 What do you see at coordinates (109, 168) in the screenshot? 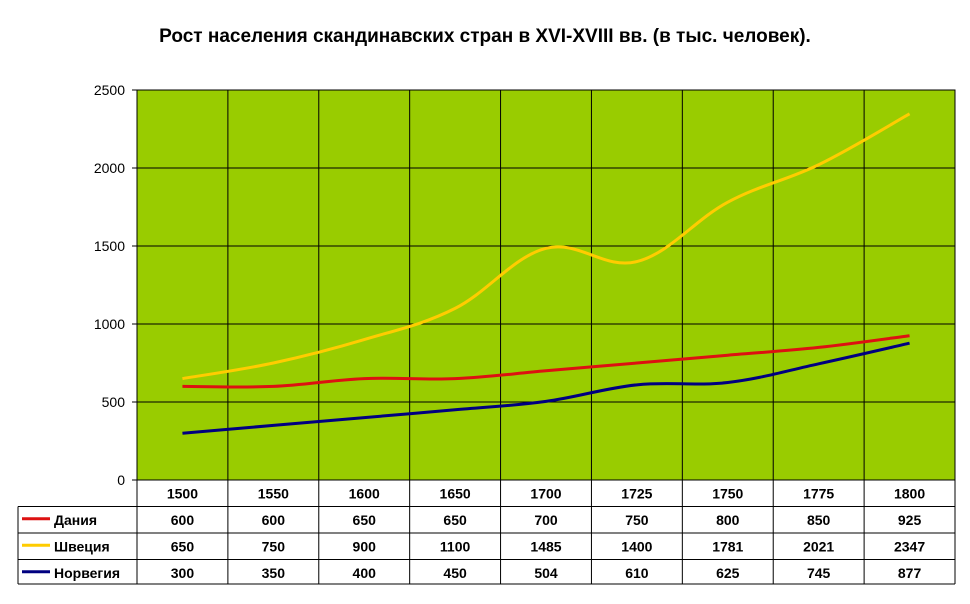
I see `y-tick-label: 2000` at bounding box center [109, 168].